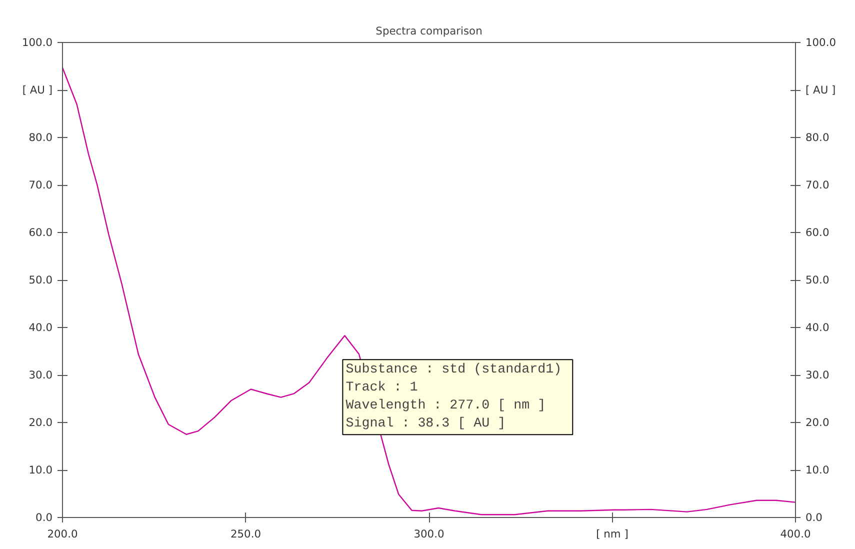  Describe the element at coordinates (40, 375) in the screenshot. I see `y-tick-label: 30.0` at that location.